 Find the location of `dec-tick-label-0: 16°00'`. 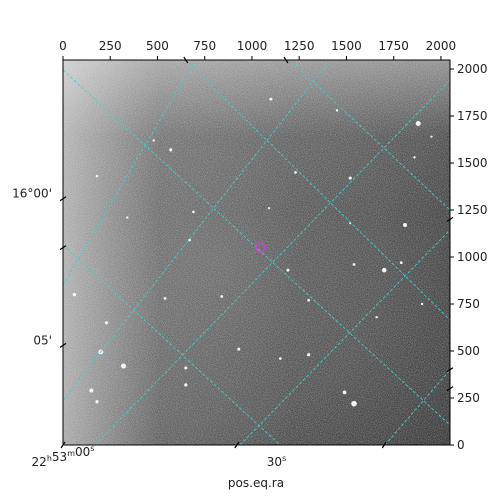

dec-tick-label-0: 16°00' is located at coordinates (32, 194).